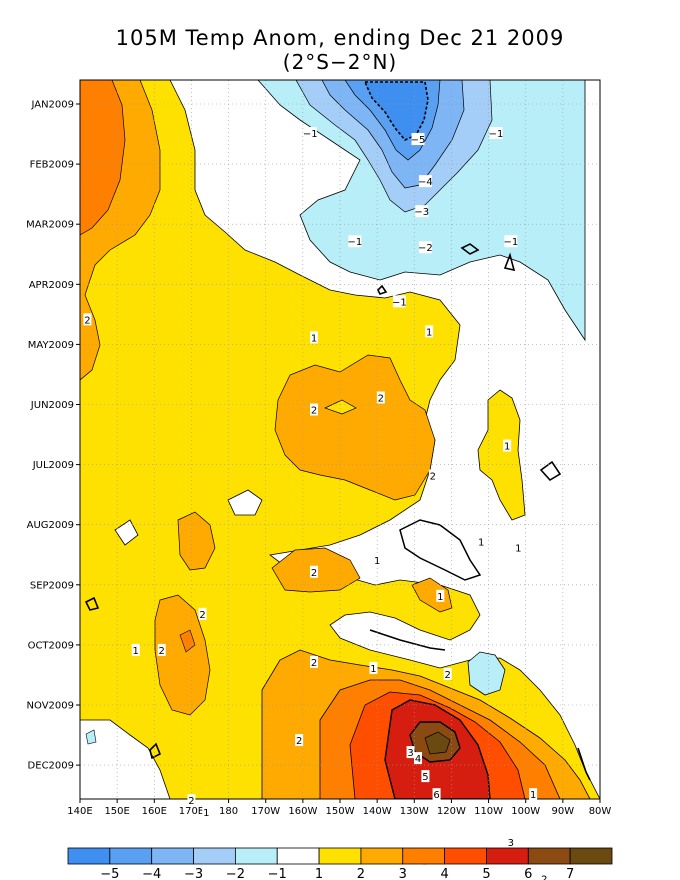 This screenshot has height=880, width=680. What do you see at coordinates (50, 525) in the screenshot?
I see `y-tick-label: AUG2009` at bounding box center [50, 525].